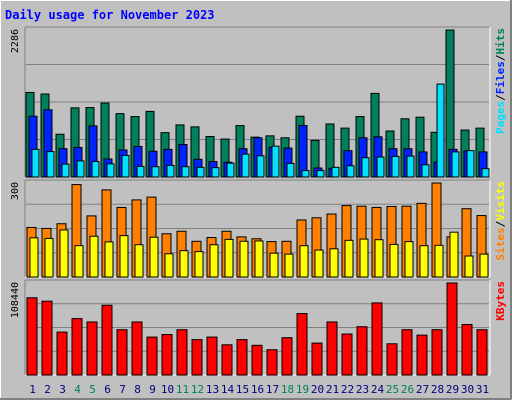 This screenshot has width=512, height=400. Describe the element at coordinates (500, 301) in the screenshot. I see `legend-kbytes: KBytes` at that location.